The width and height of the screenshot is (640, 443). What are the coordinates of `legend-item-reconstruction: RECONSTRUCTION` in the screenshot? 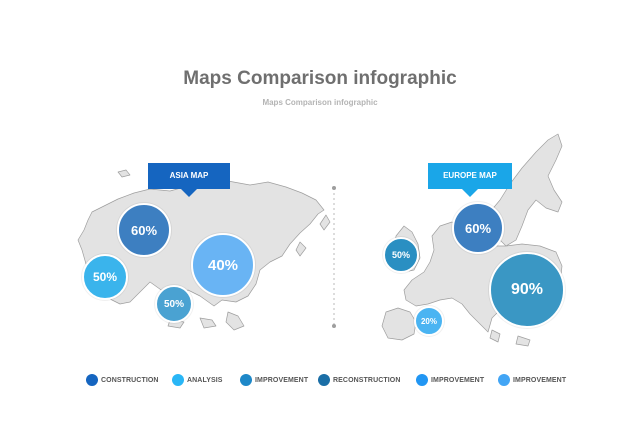 It's located at (359, 380).